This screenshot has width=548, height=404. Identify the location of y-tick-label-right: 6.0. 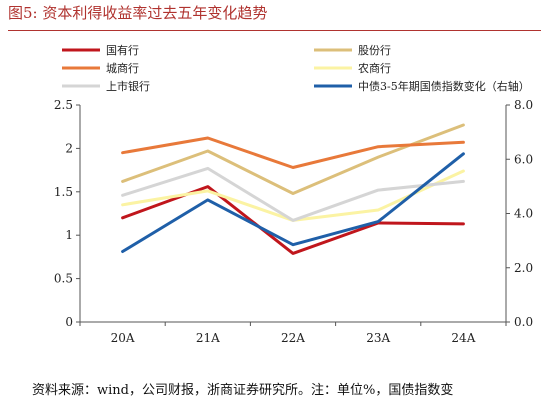
(523, 159).